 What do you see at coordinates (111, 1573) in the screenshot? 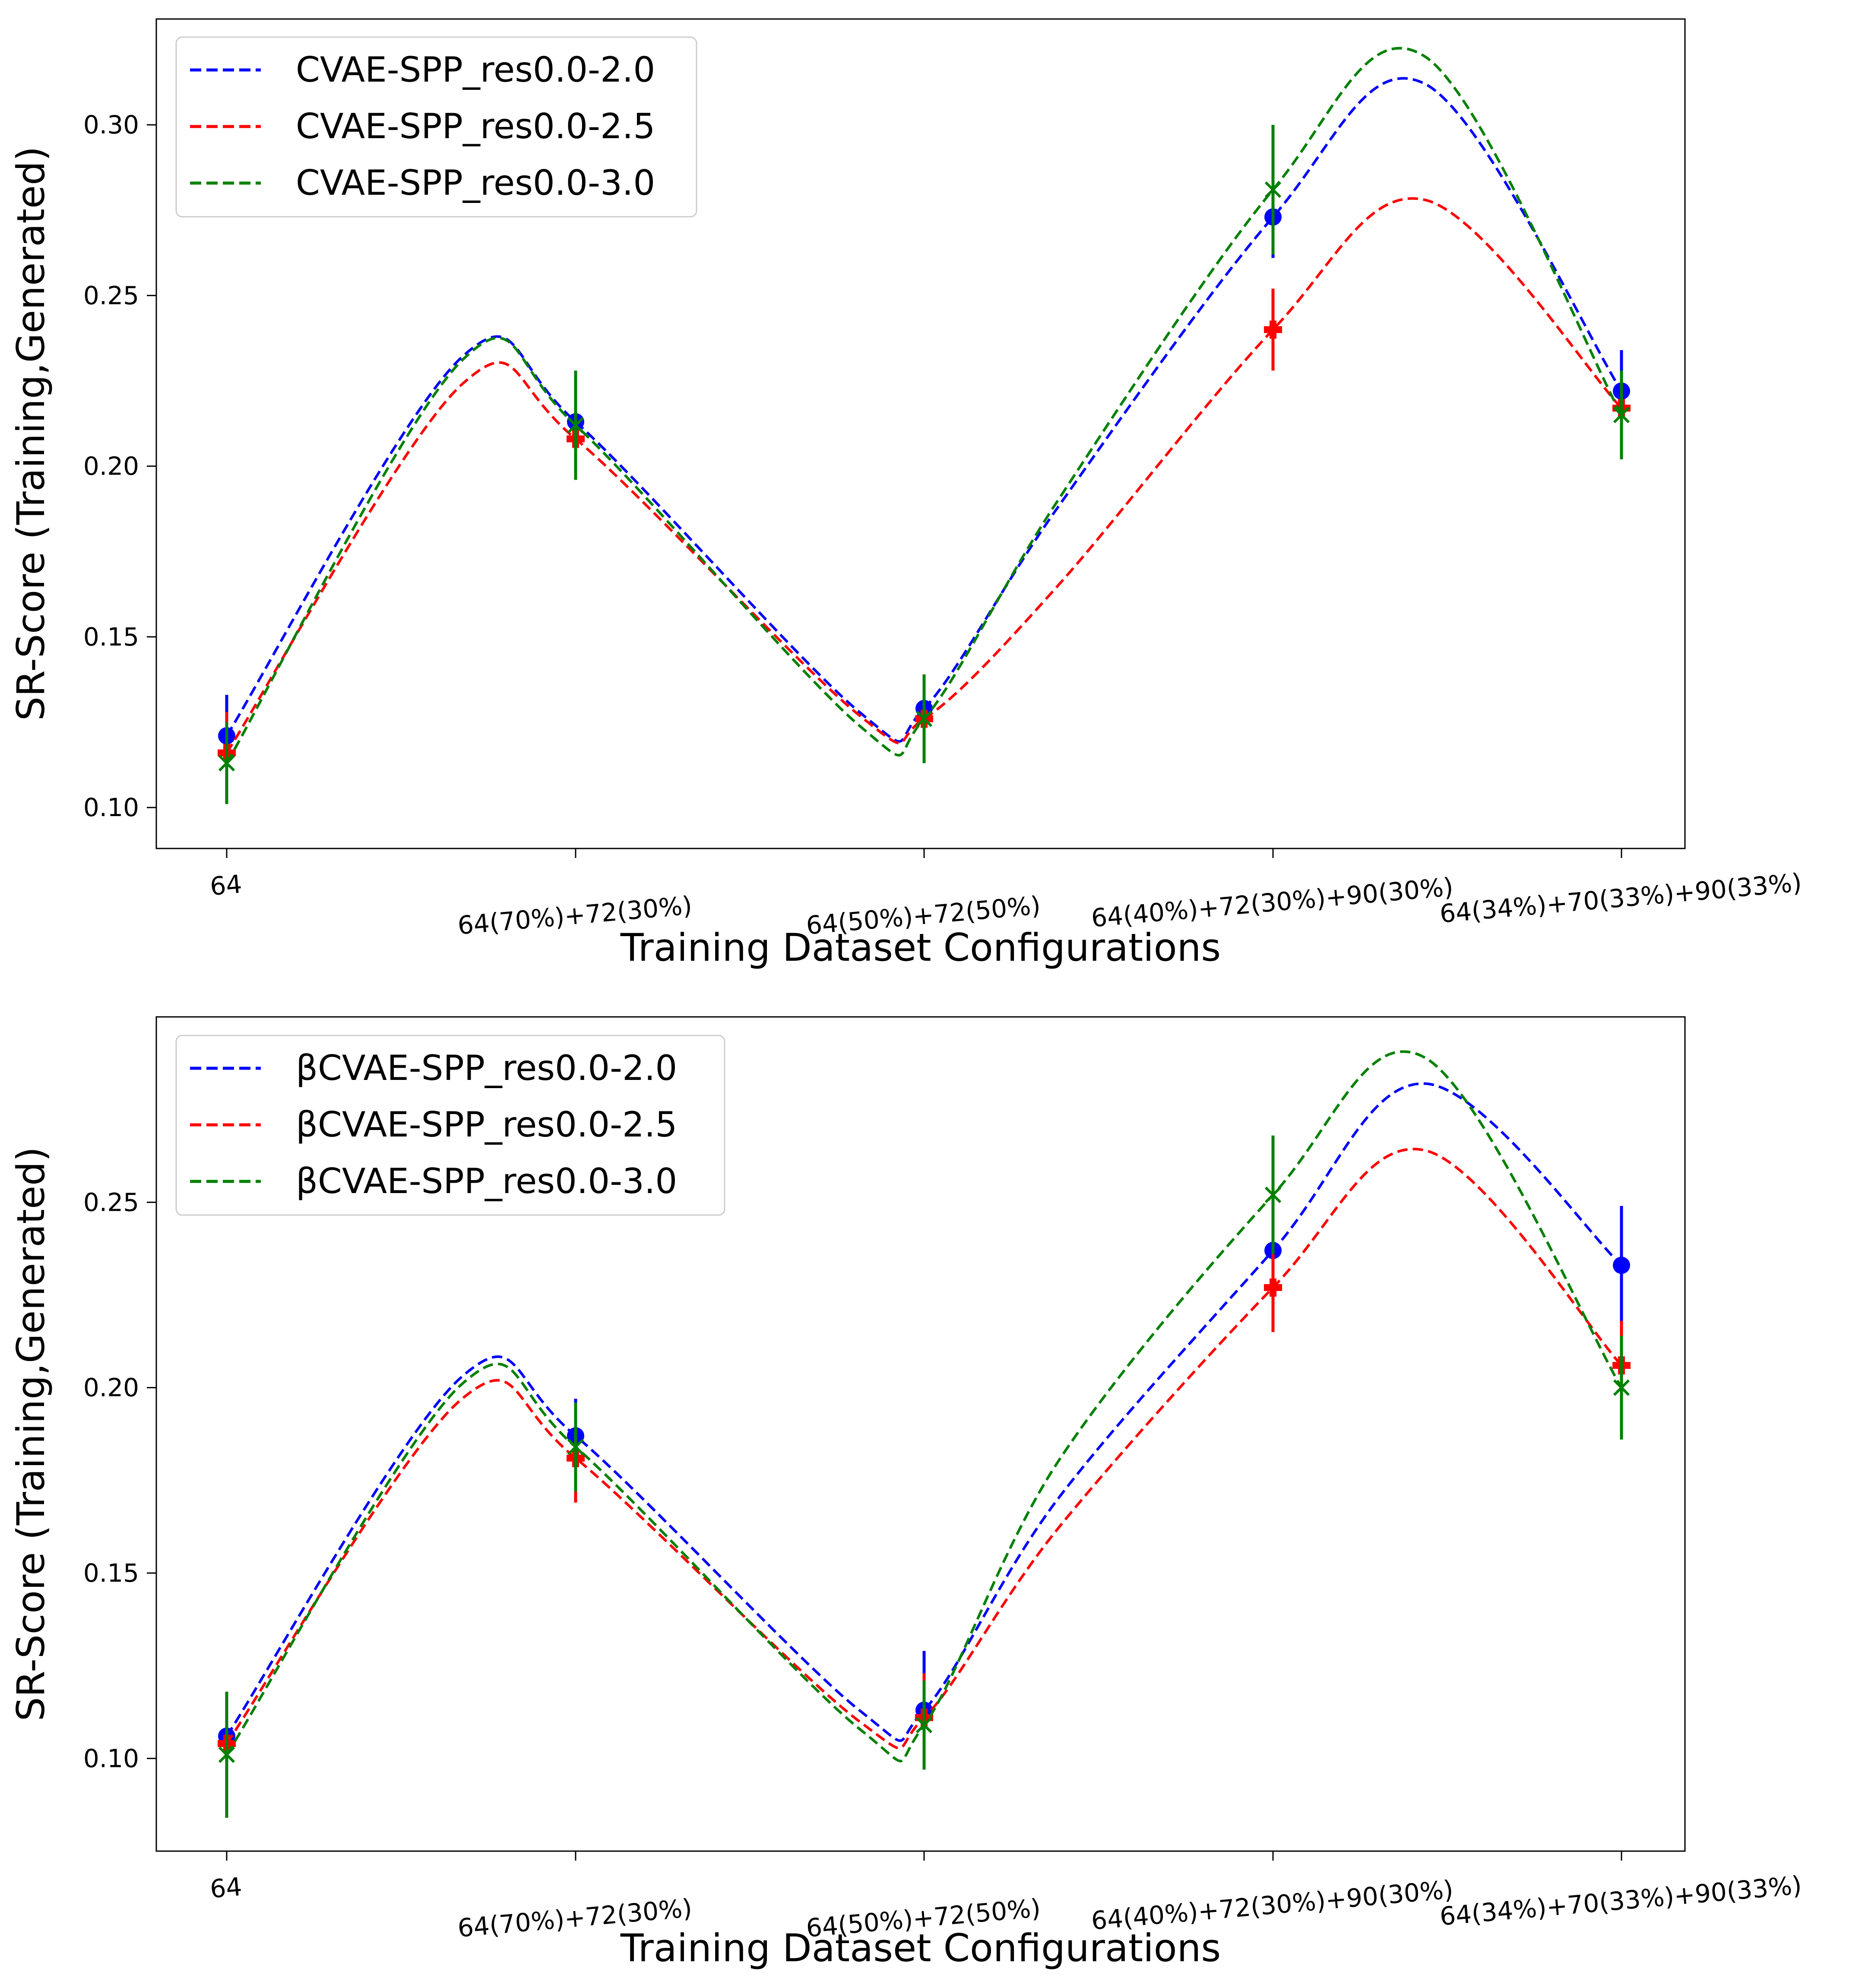
I see `bottom-y-tick-label: 0.15` at bounding box center [111, 1573].